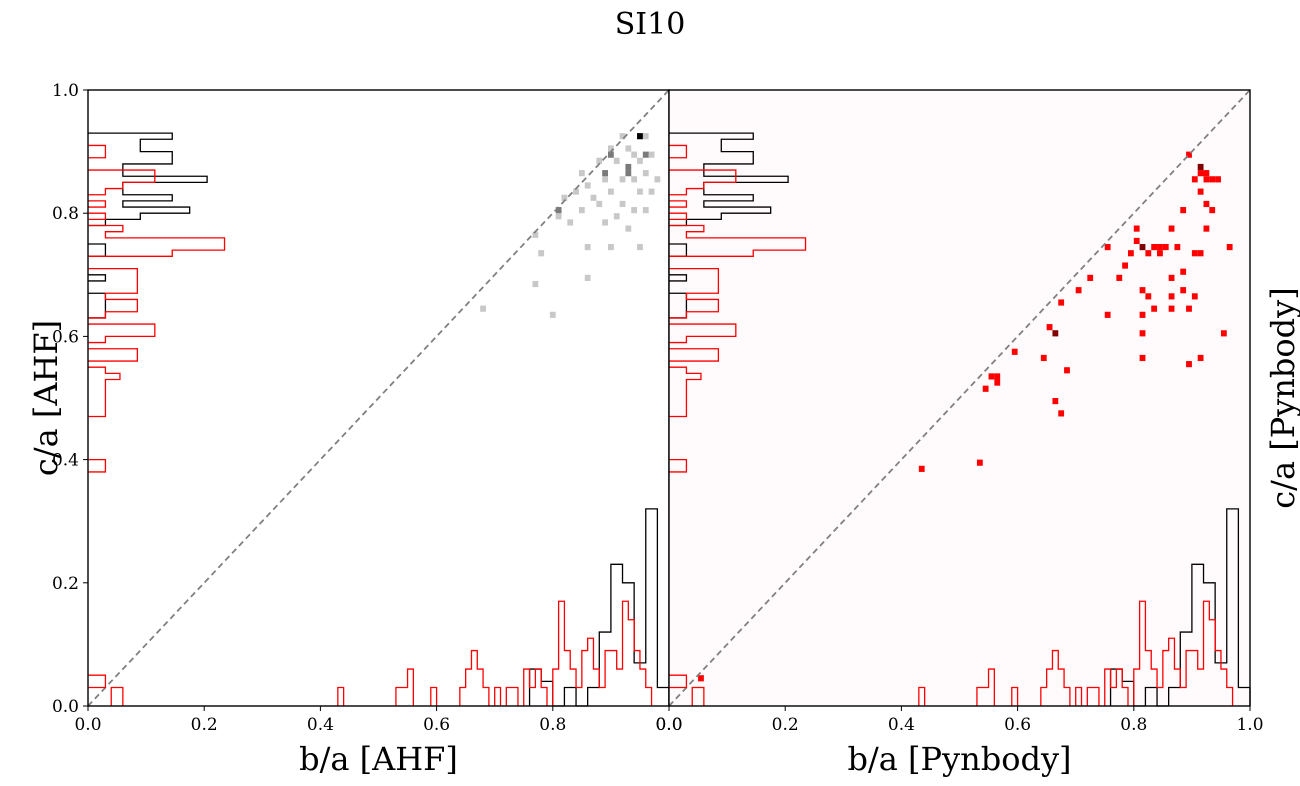 This screenshot has height=786, width=1300. I want to click on x-tick-label: 0.8, so click(1133, 725).